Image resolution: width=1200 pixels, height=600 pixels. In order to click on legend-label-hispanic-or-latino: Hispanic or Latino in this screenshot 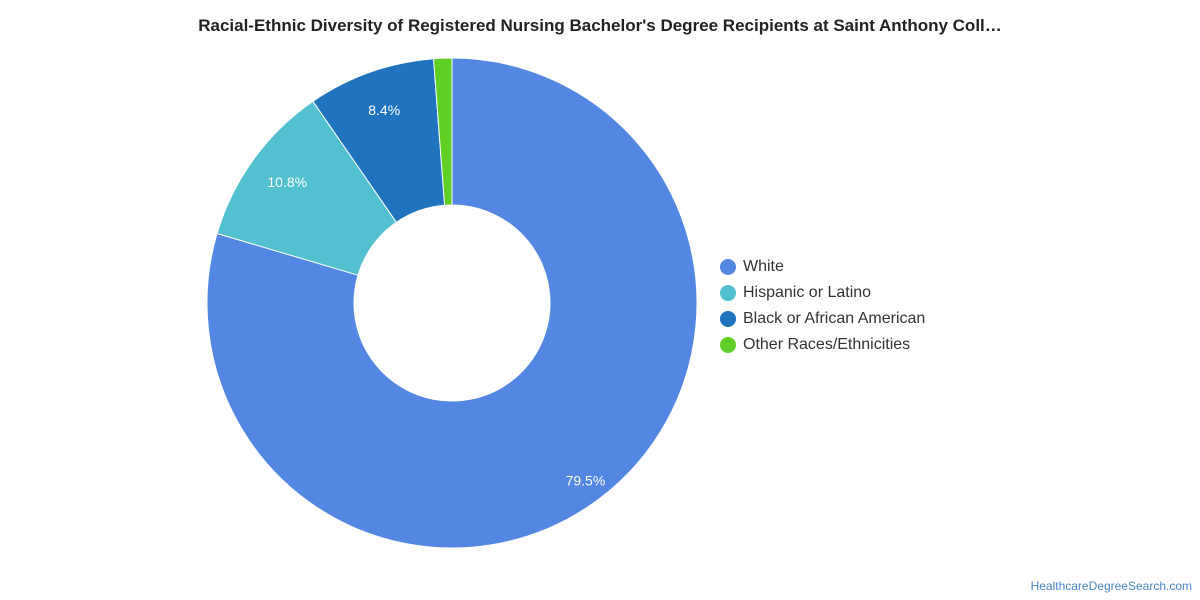, I will do `click(807, 292)`.